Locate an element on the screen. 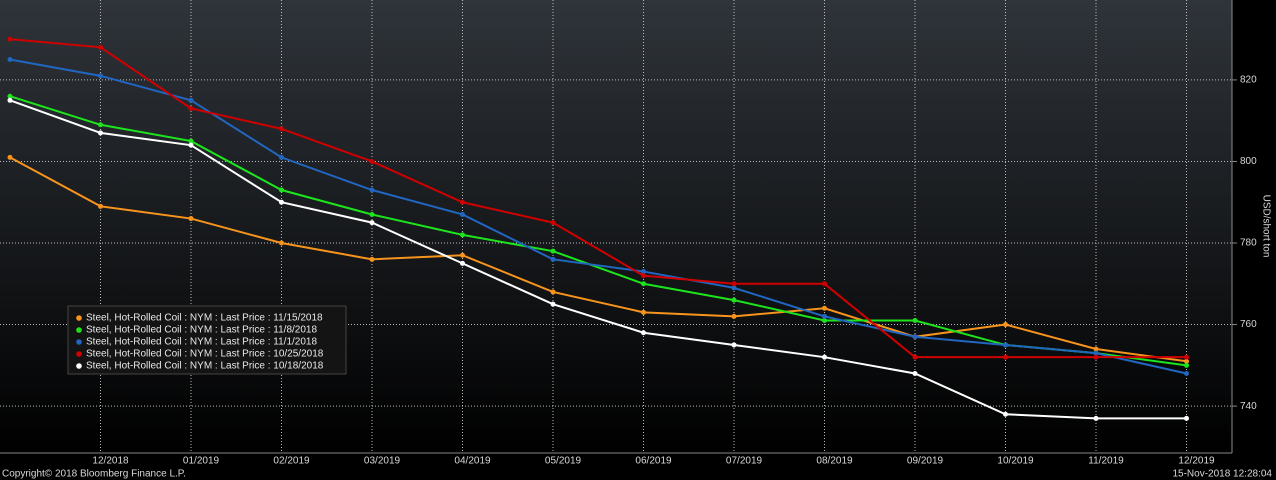 This screenshot has width=1276, height=480. x-tick-label: 05/2019 is located at coordinates (563, 461).